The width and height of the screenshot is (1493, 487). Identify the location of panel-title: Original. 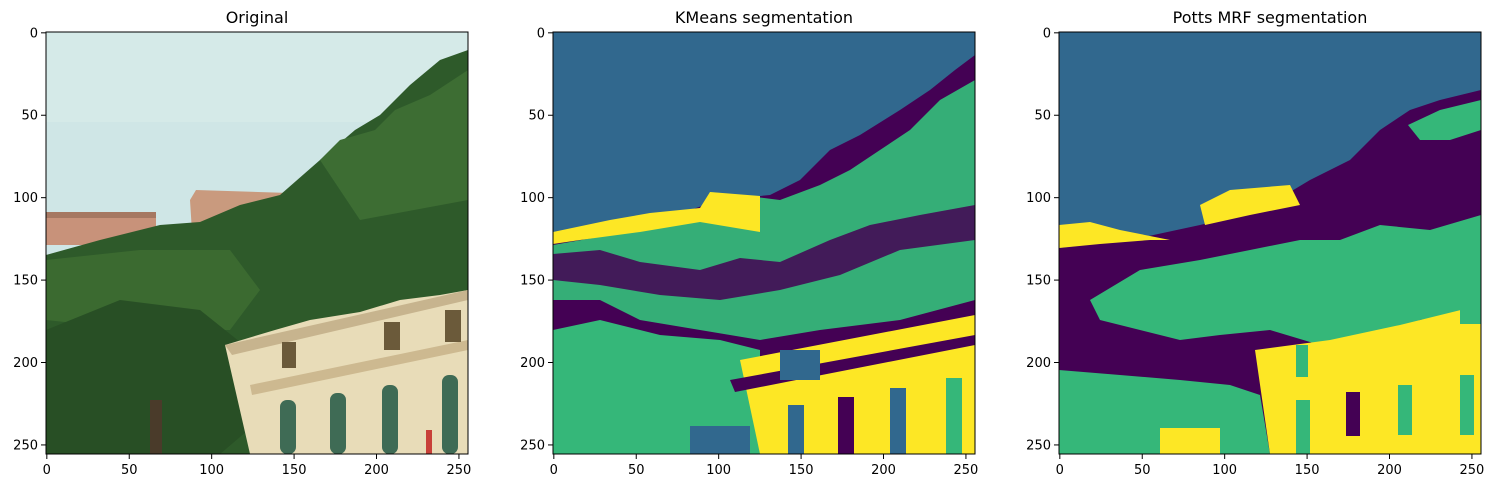
(257, 17).